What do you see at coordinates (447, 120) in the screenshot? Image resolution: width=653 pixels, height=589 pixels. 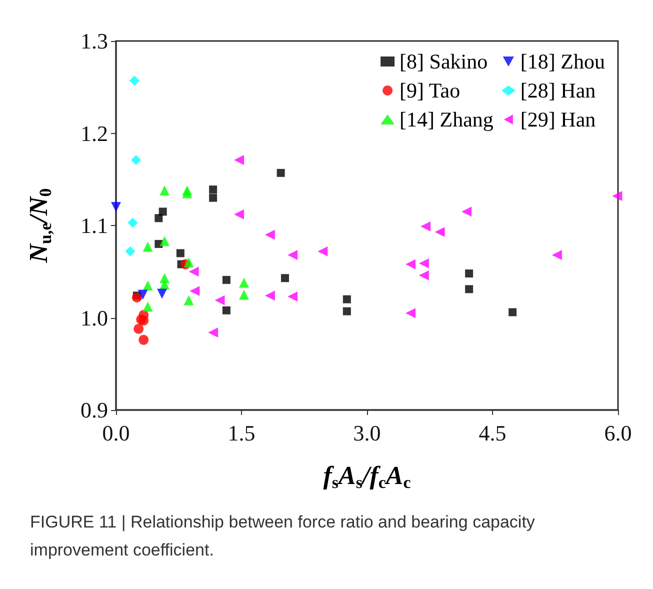 I see `legend-label: [14] Zhang` at bounding box center [447, 120].